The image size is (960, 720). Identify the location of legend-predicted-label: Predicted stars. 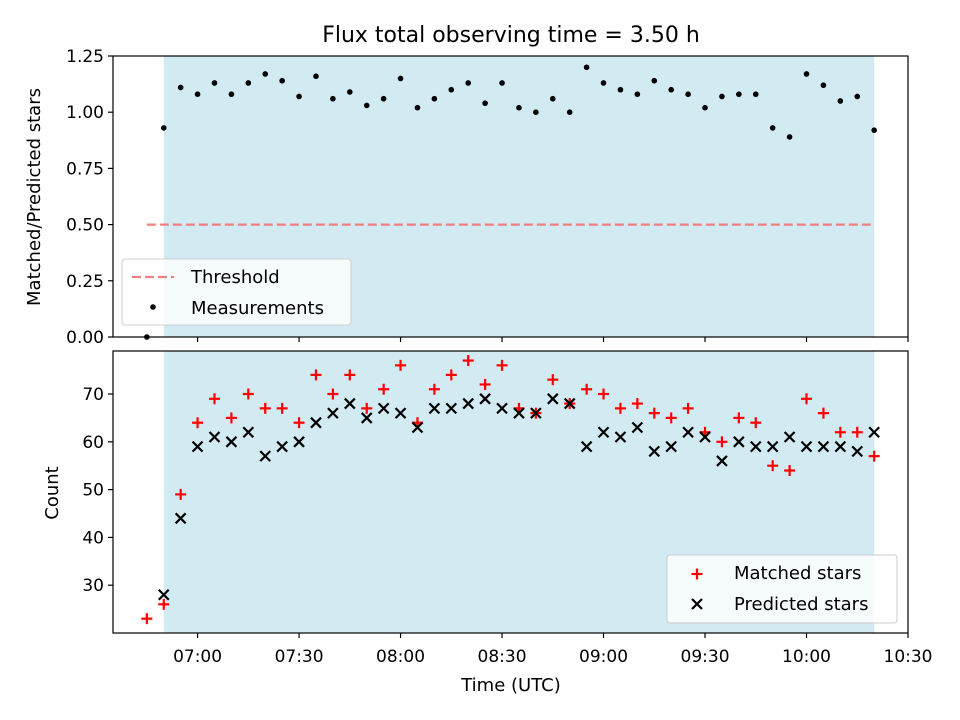
(801, 604).